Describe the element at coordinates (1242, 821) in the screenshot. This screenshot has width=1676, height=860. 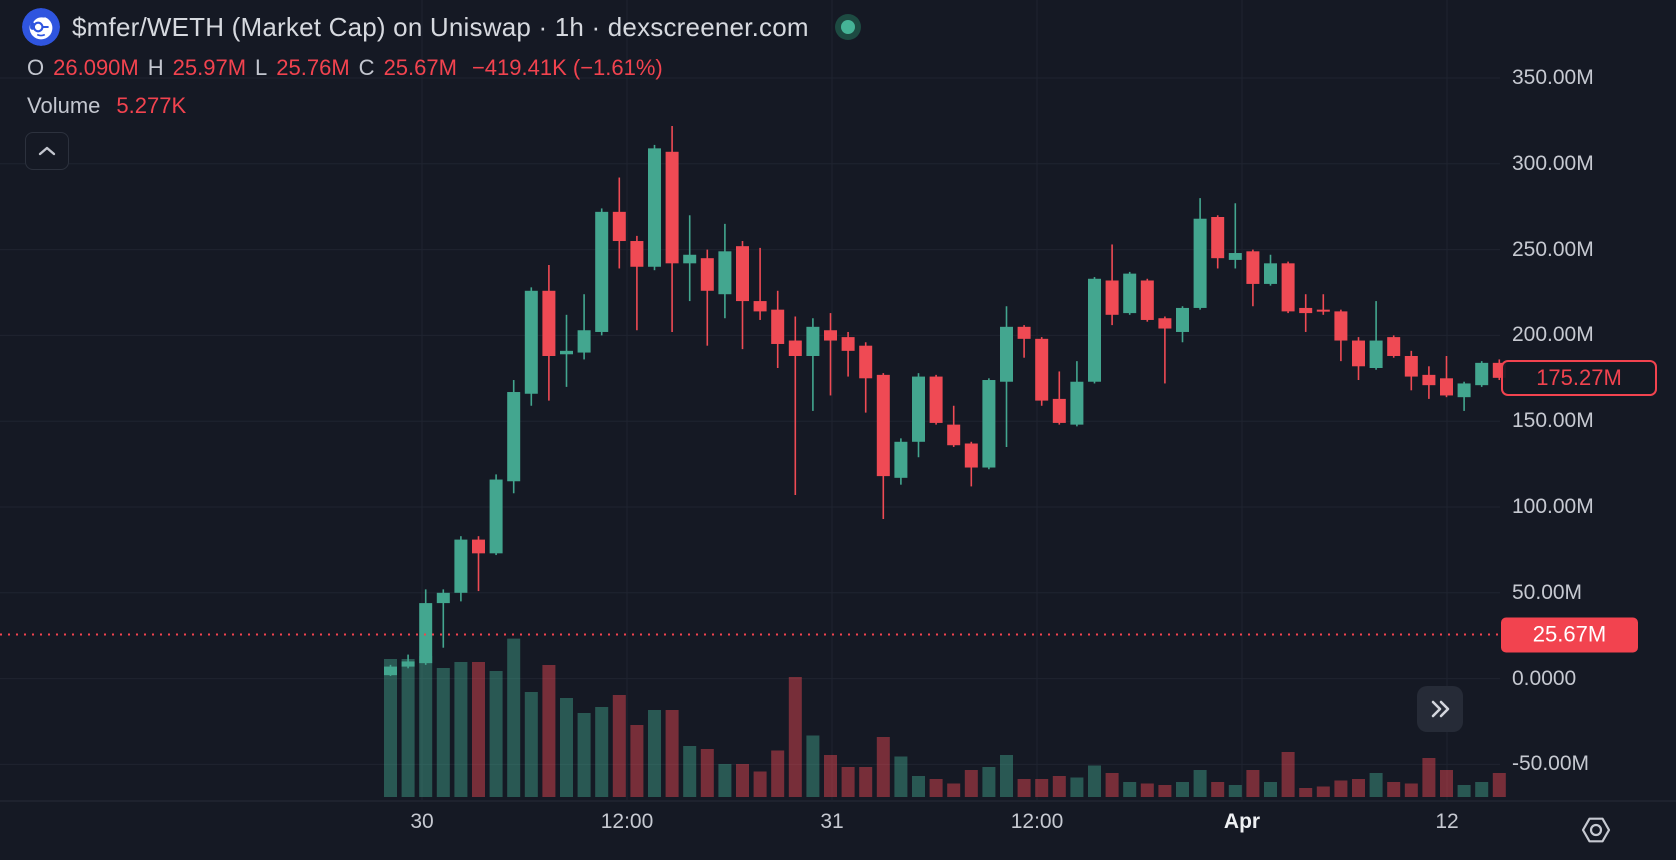
I see `time-tick-label: Apr` at that location.